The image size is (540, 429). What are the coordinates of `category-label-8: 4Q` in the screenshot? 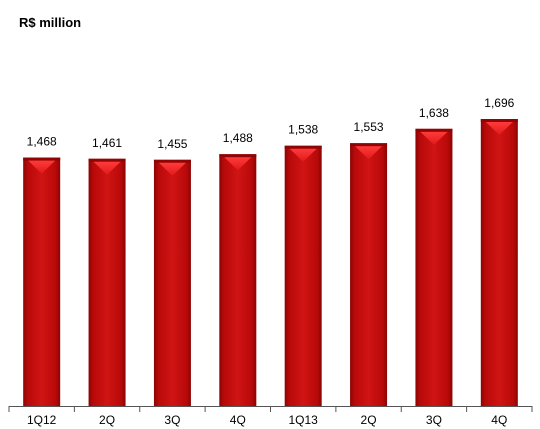 It's located at (499, 420).